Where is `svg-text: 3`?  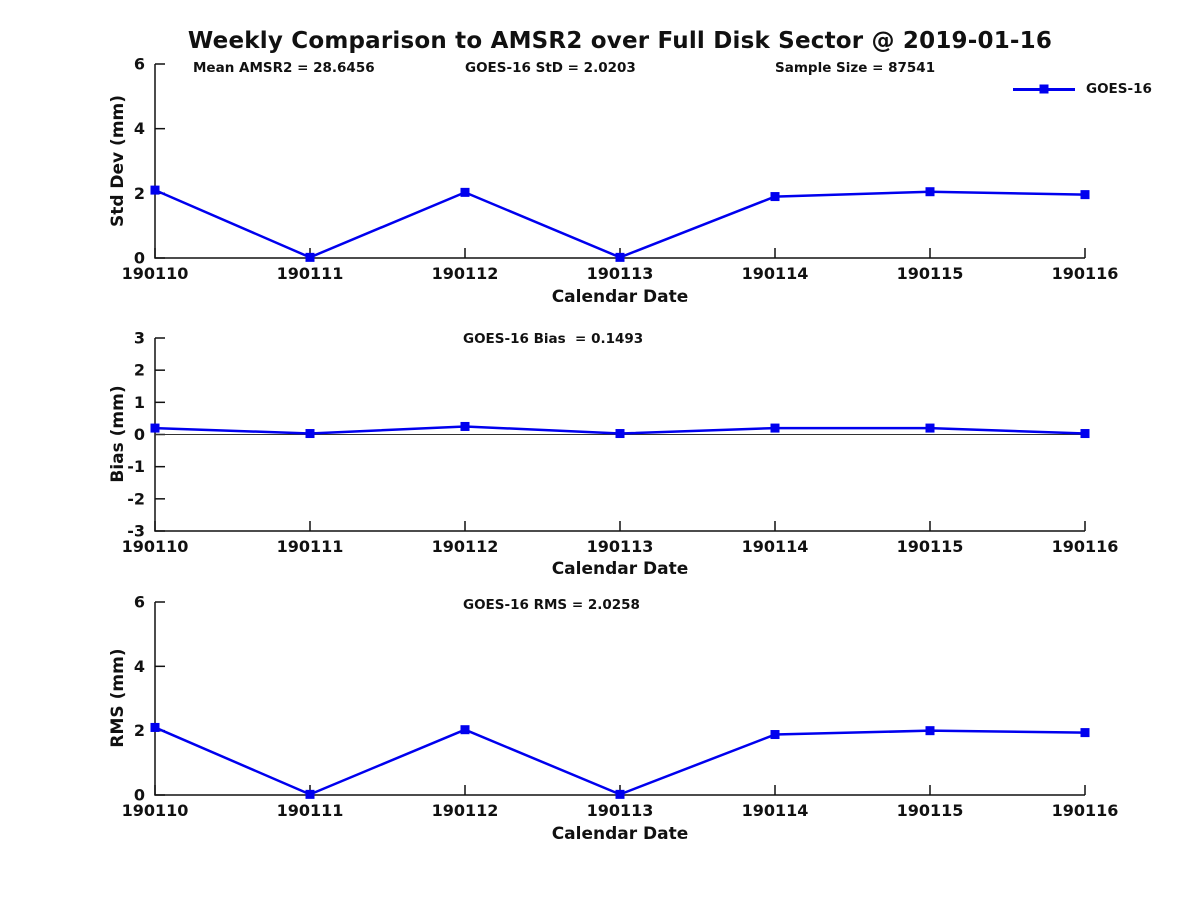 svg-text: 3 is located at coordinates (139, 338).